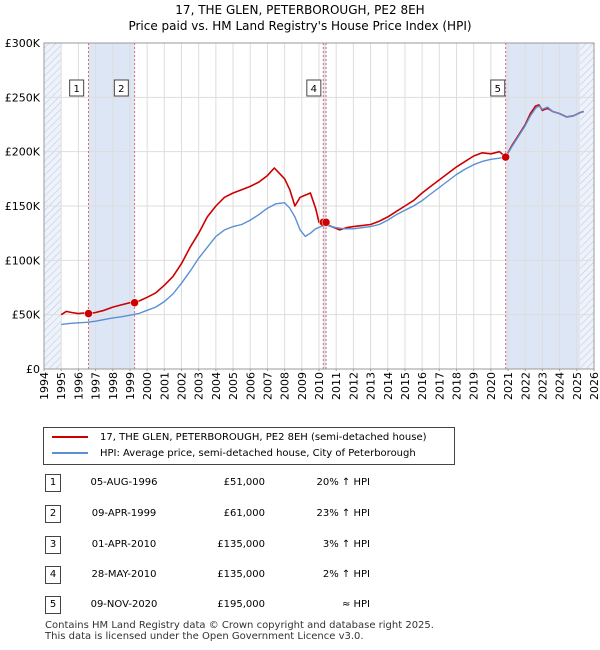 The height and width of the screenshot is (650, 600). Describe the element at coordinates (594, 386) in the screenshot. I see `x-tick-label: 2026` at that location.